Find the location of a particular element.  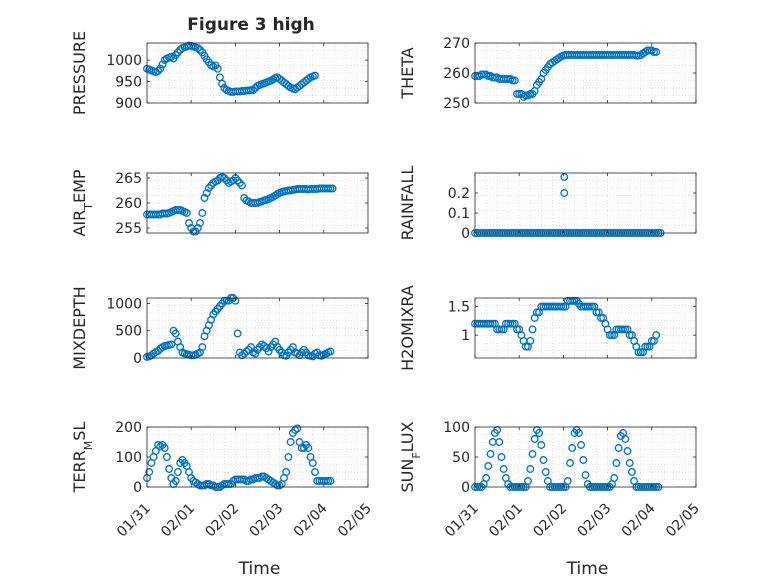

y-tick-label: 100 is located at coordinates (128, 458).